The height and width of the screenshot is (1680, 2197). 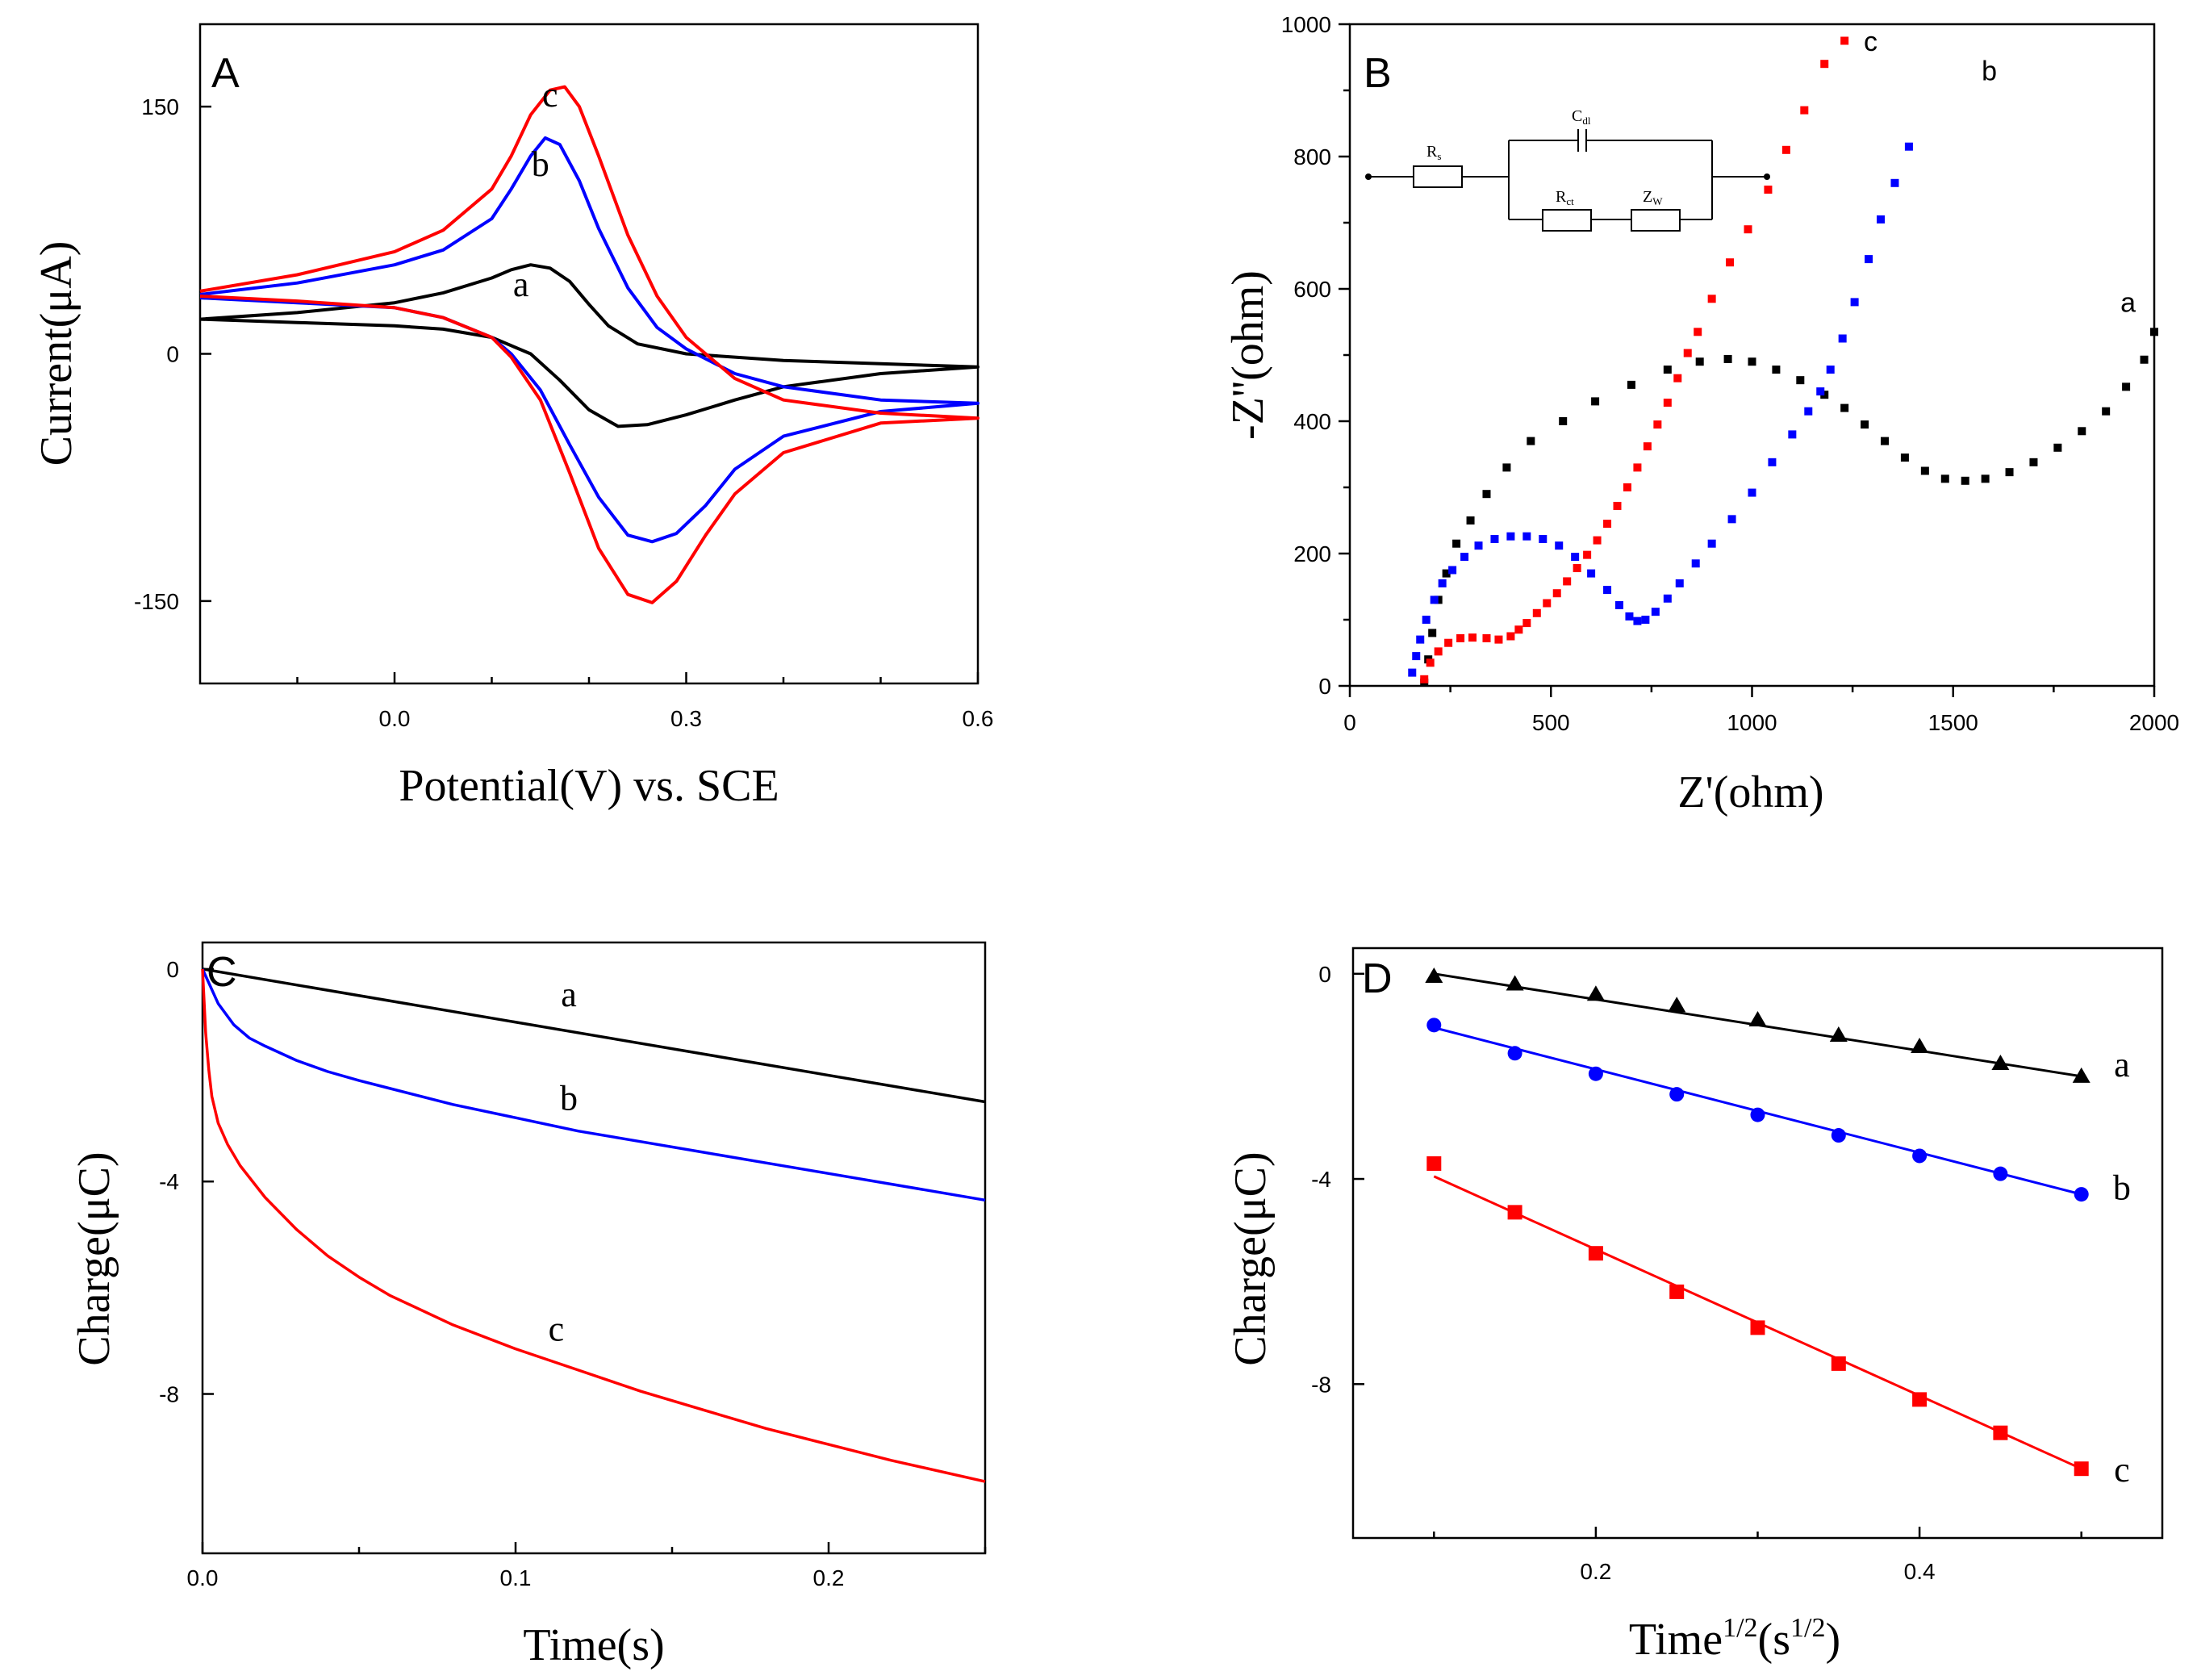 What do you see at coordinates (1248, 355) in the screenshot?
I see `panel-b-ylabel: -Z''(ohm)` at bounding box center [1248, 355].